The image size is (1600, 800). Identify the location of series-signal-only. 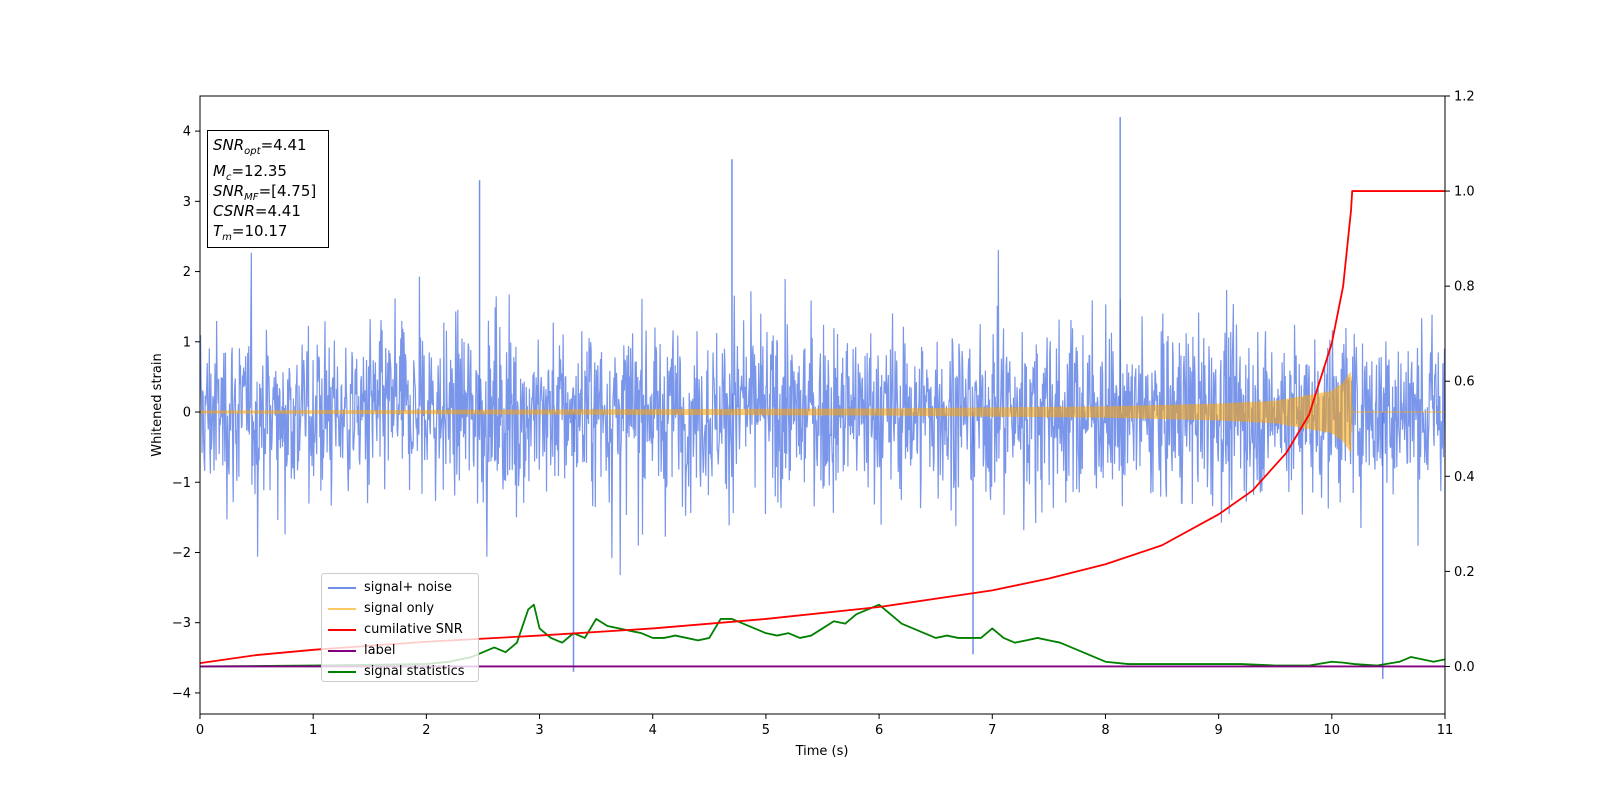
(822, 412).